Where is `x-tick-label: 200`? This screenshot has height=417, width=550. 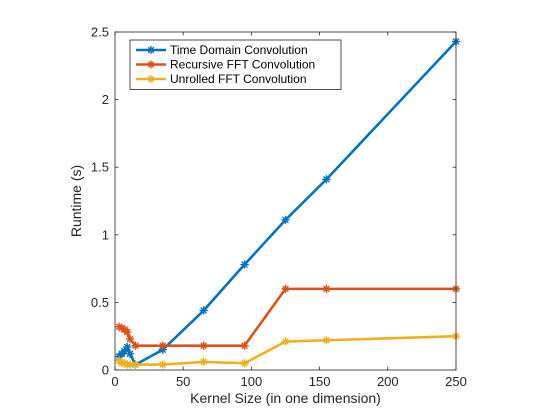
x-tick-label: 200 is located at coordinates (388, 381).